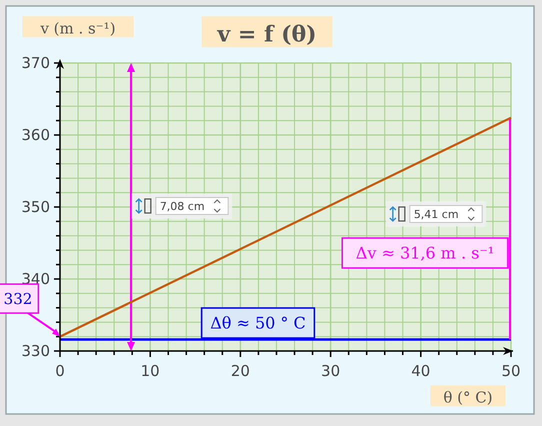  What do you see at coordinates (436, 214) in the screenshot?
I see `annotation: 5,41 cm` at bounding box center [436, 214].